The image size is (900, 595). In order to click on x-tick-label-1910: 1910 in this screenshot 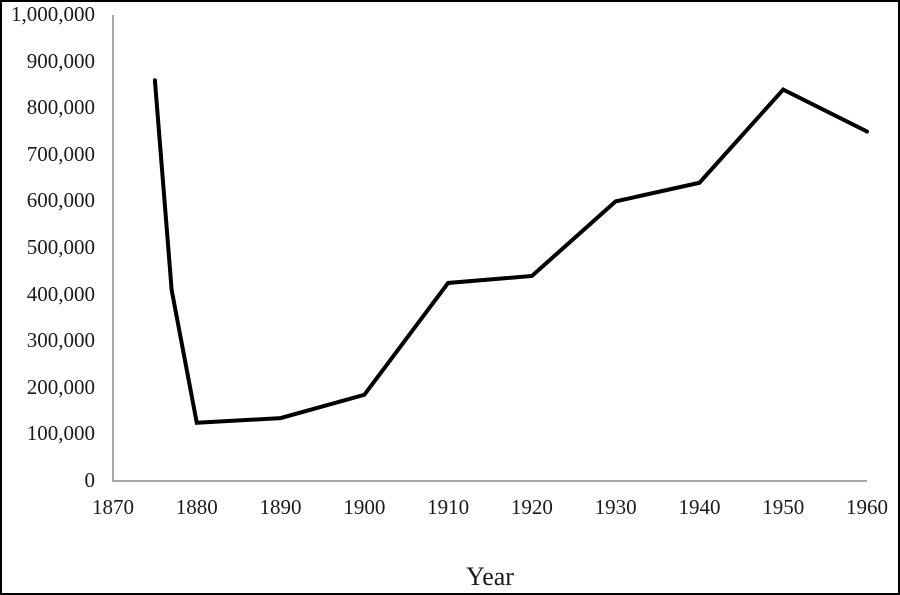, I will do `click(448, 507)`.